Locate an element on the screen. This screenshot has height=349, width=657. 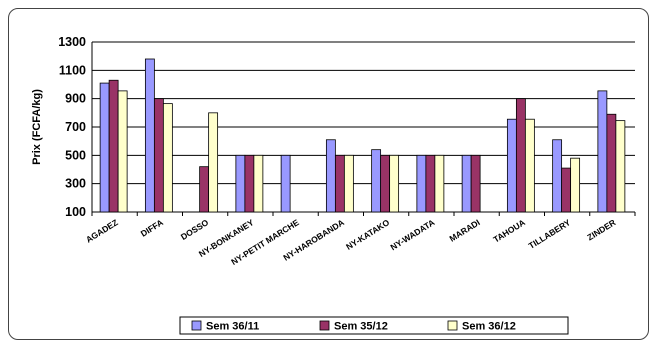
x-tick-label: TILLABERY is located at coordinates (550, 234).